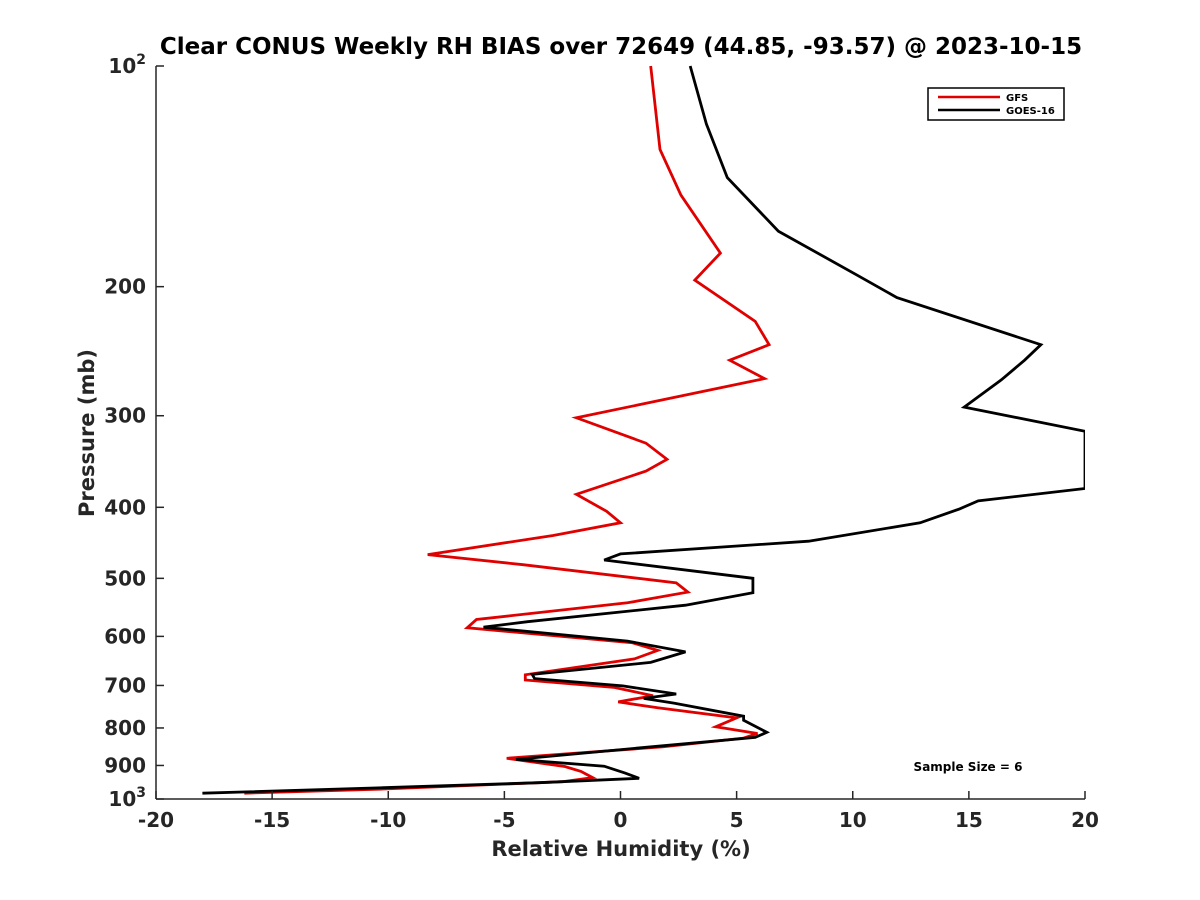 The image size is (1200, 900). What do you see at coordinates (272, 820) in the screenshot?
I see `x-tick-label: -15` at bounding box center [272, 820].